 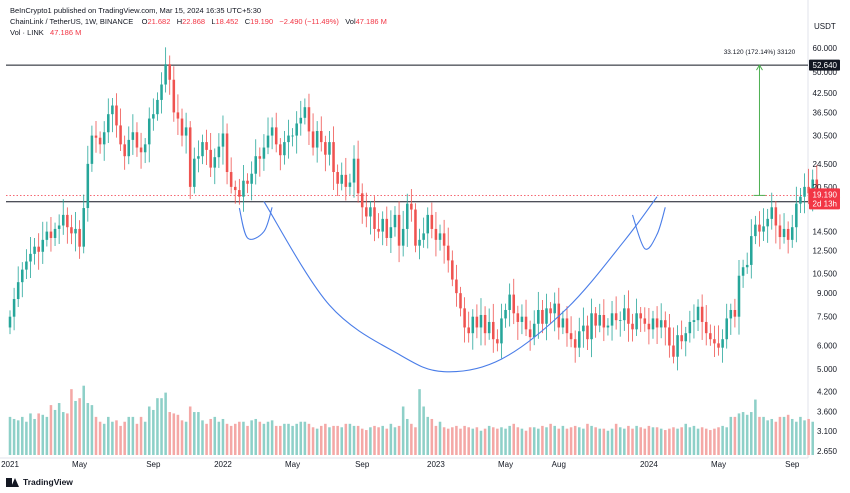 I want to click on symbol-label: ChainLink / TetherUS, 1W, BINANCE, so click(x=72, y=21).